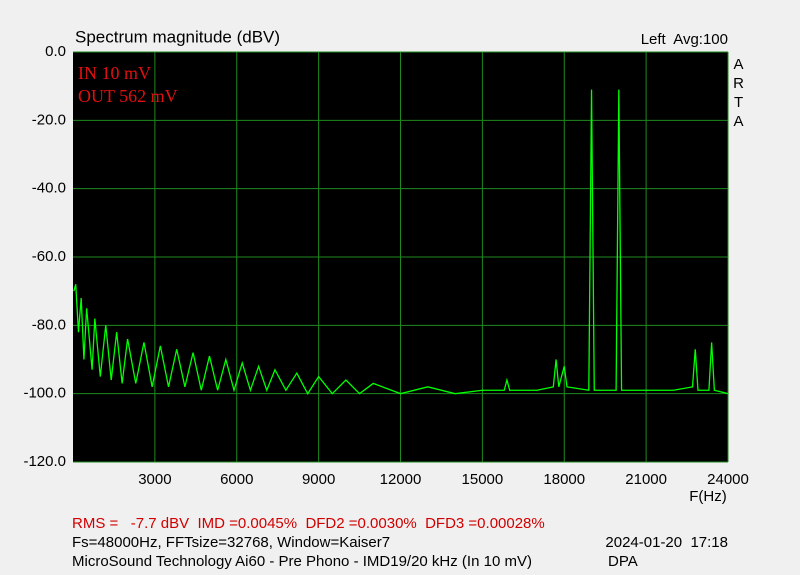 This screenshot has width=800, height=575. Describe the element at coordinates (564, 479) in the screenshot. I see `x-tick-label: 18000` at that location.